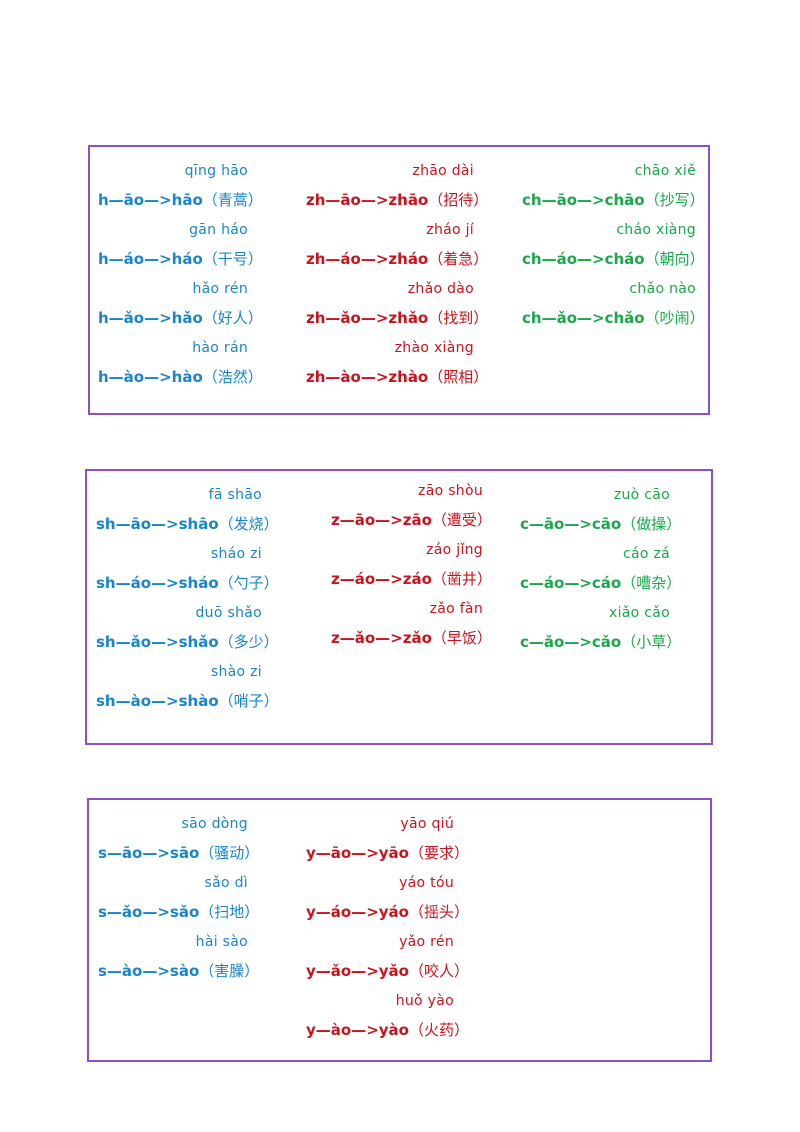  Describe the element at coordinates (651, 642) in the screenshot. I see `word-text: （小草）` at that location.